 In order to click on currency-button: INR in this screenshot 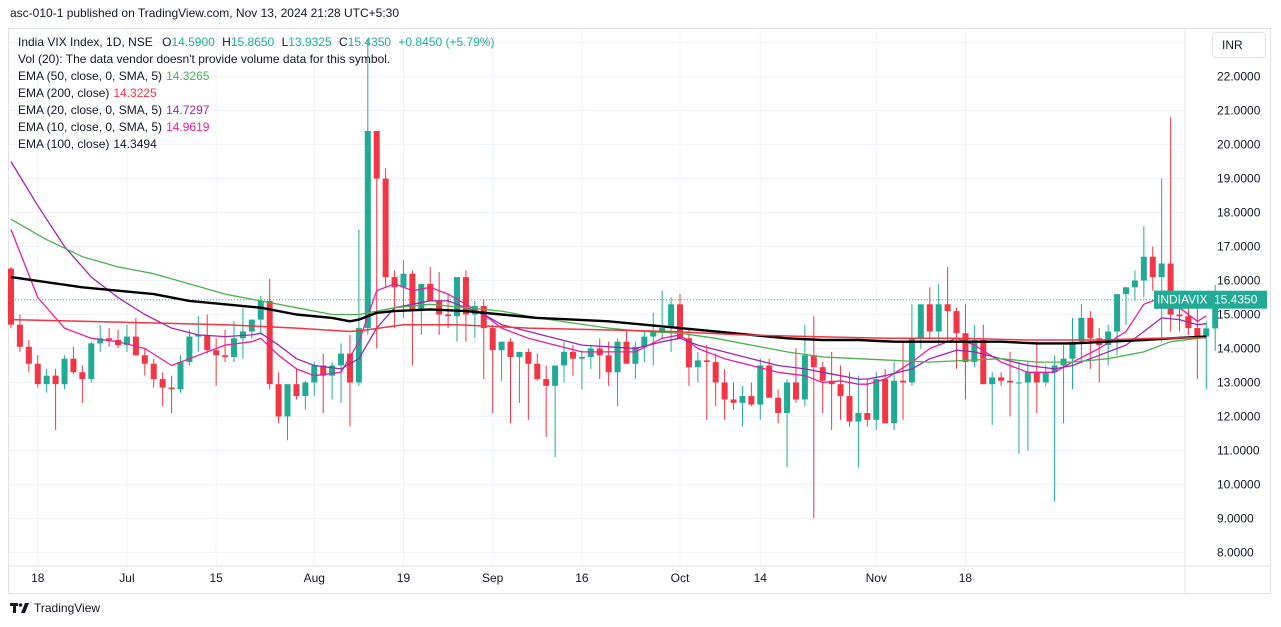, I will do `click(1239, 45)`.